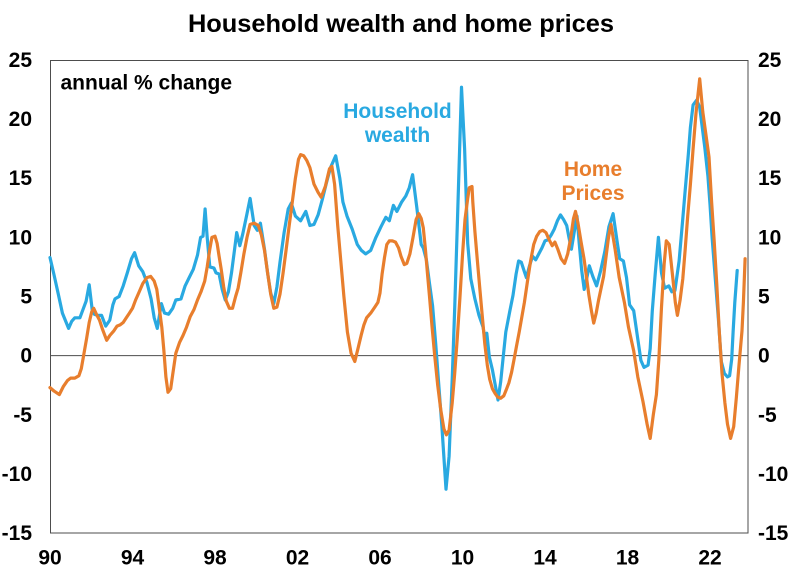 This screenshot has height=578, width=800. I want to click on svg-text: 06, so click(379, 558).